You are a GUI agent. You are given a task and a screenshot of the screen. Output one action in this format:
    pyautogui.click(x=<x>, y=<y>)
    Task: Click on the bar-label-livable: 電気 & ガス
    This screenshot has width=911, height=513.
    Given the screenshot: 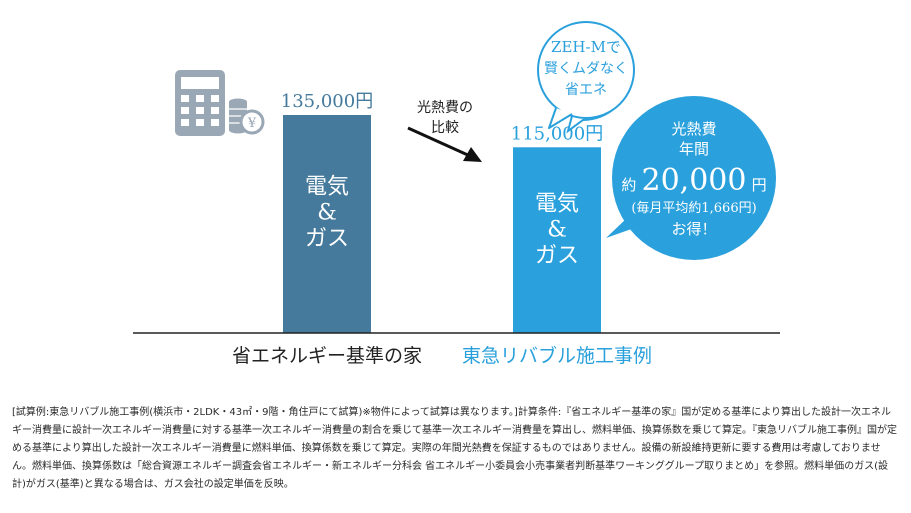 What is the action you would take?
    pyautogui.click(x=557, y=229)
    